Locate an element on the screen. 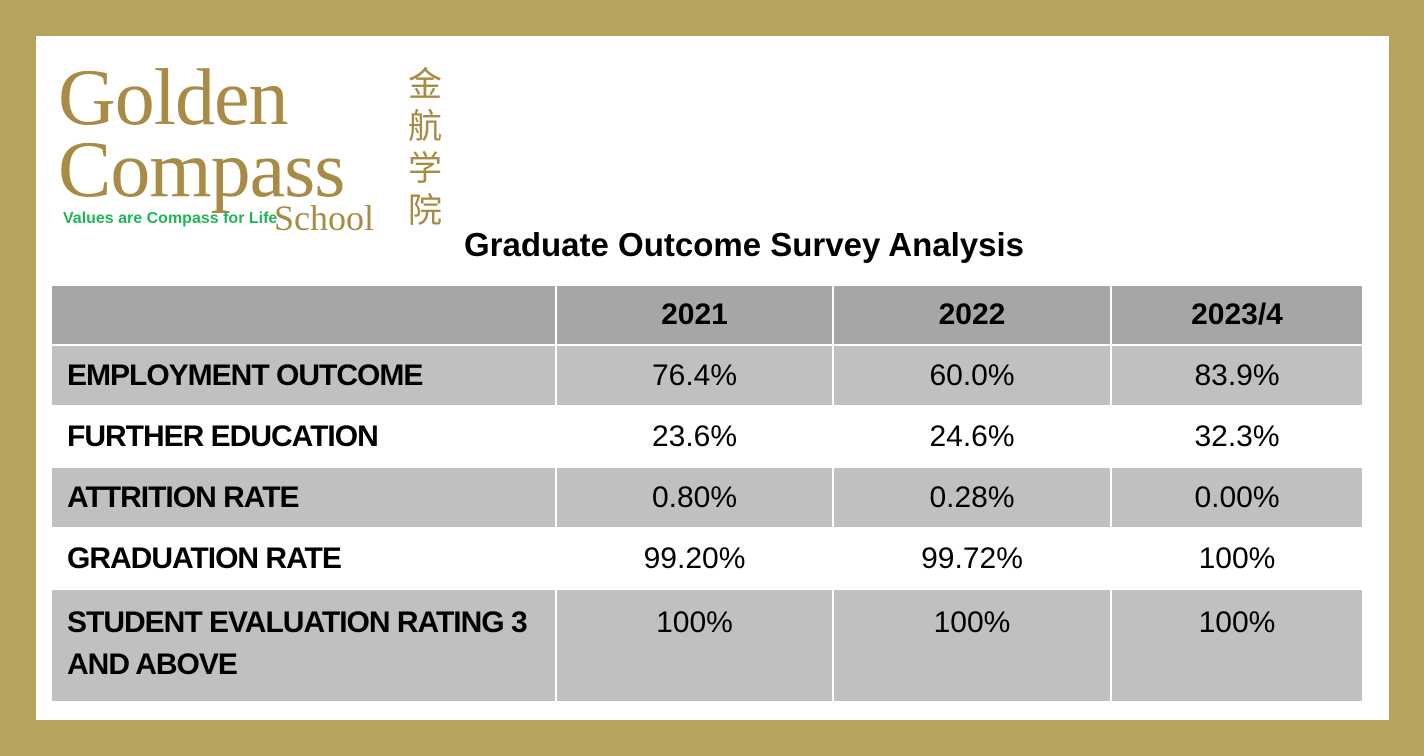 The width and height of the screenshot is (1424, 756). logo-wordmark-compass: Compass is located at coordinates (201, 170).